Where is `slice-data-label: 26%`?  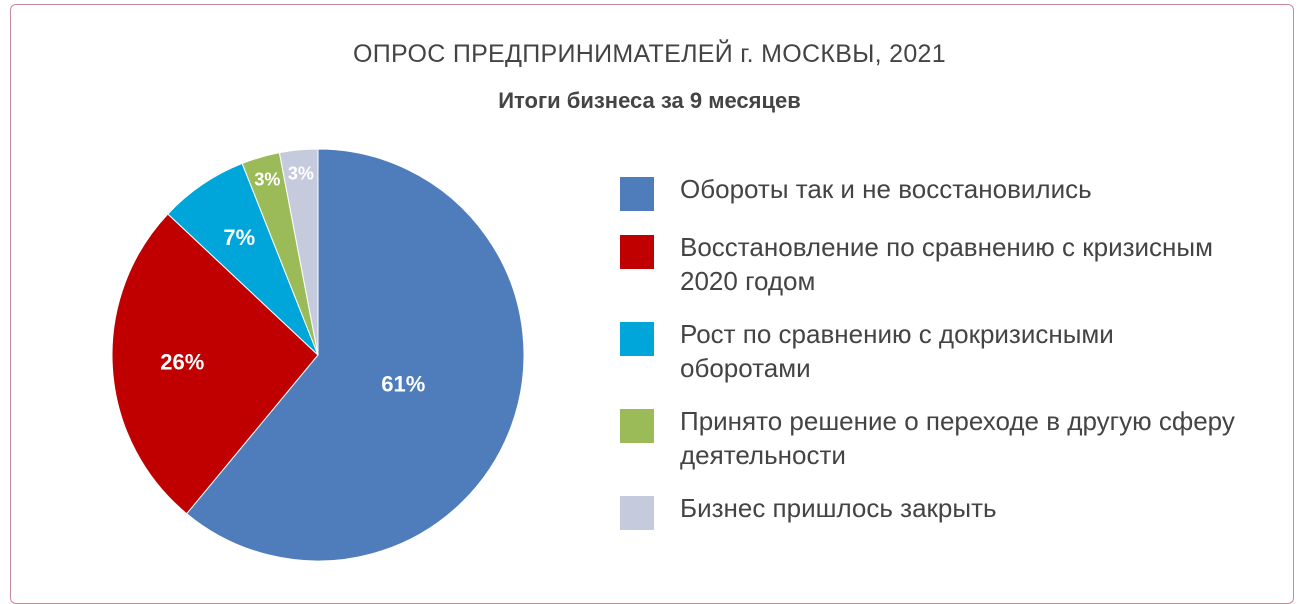 slice-data-label: 26% is located at coordinates (182, 361).